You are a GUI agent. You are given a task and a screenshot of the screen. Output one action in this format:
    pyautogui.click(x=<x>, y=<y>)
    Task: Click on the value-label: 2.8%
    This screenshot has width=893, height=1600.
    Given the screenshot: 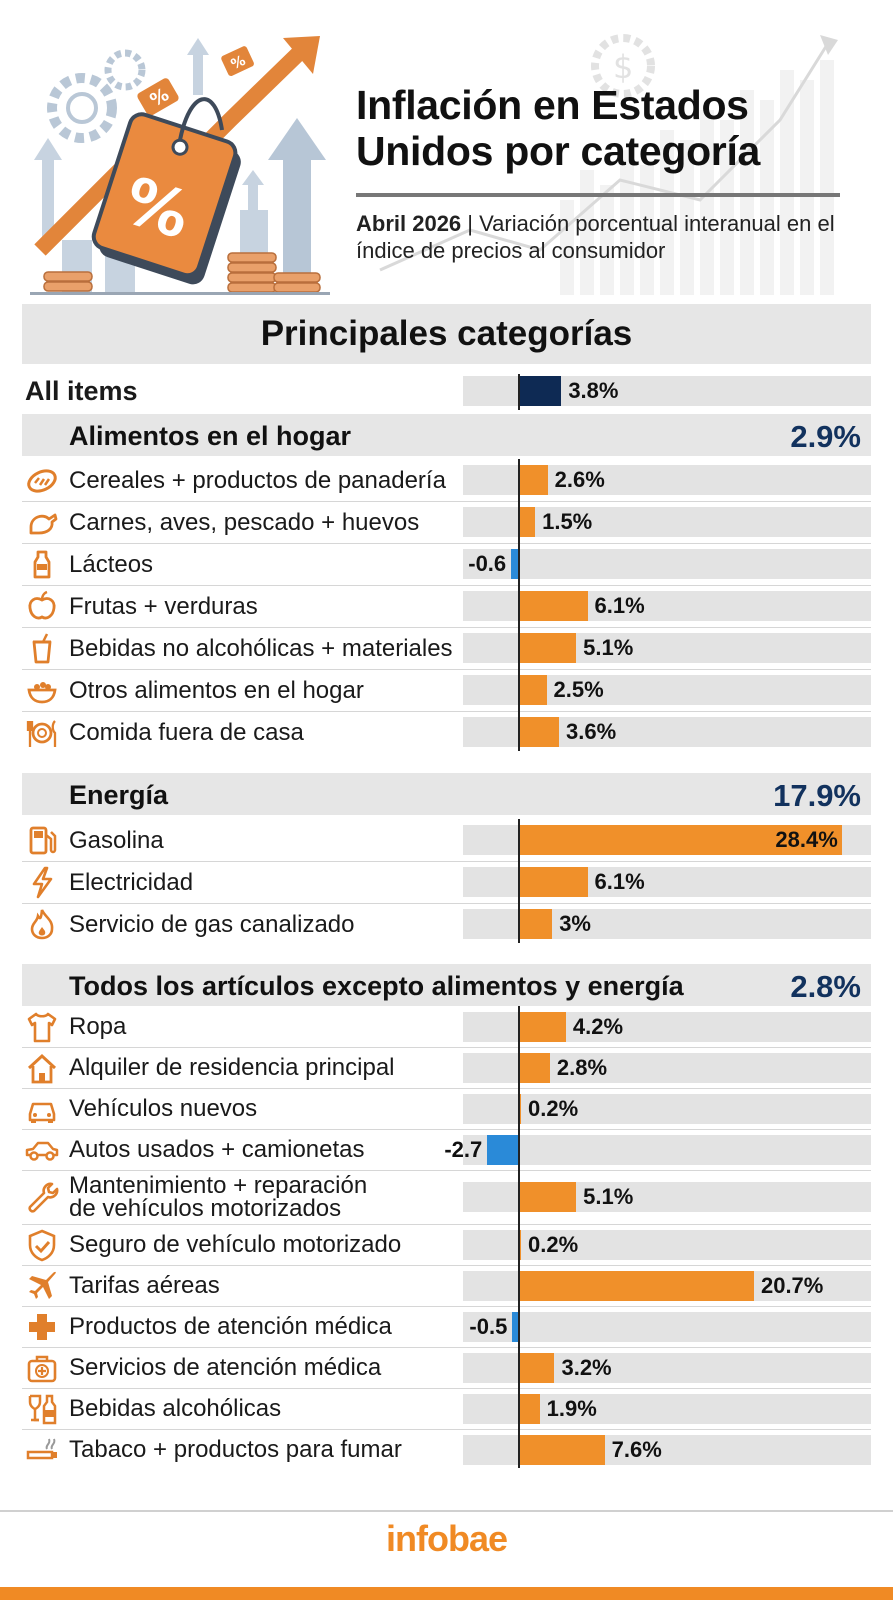 What is the action you would take?
    pyautogui.click(x=582, y=1067)
    